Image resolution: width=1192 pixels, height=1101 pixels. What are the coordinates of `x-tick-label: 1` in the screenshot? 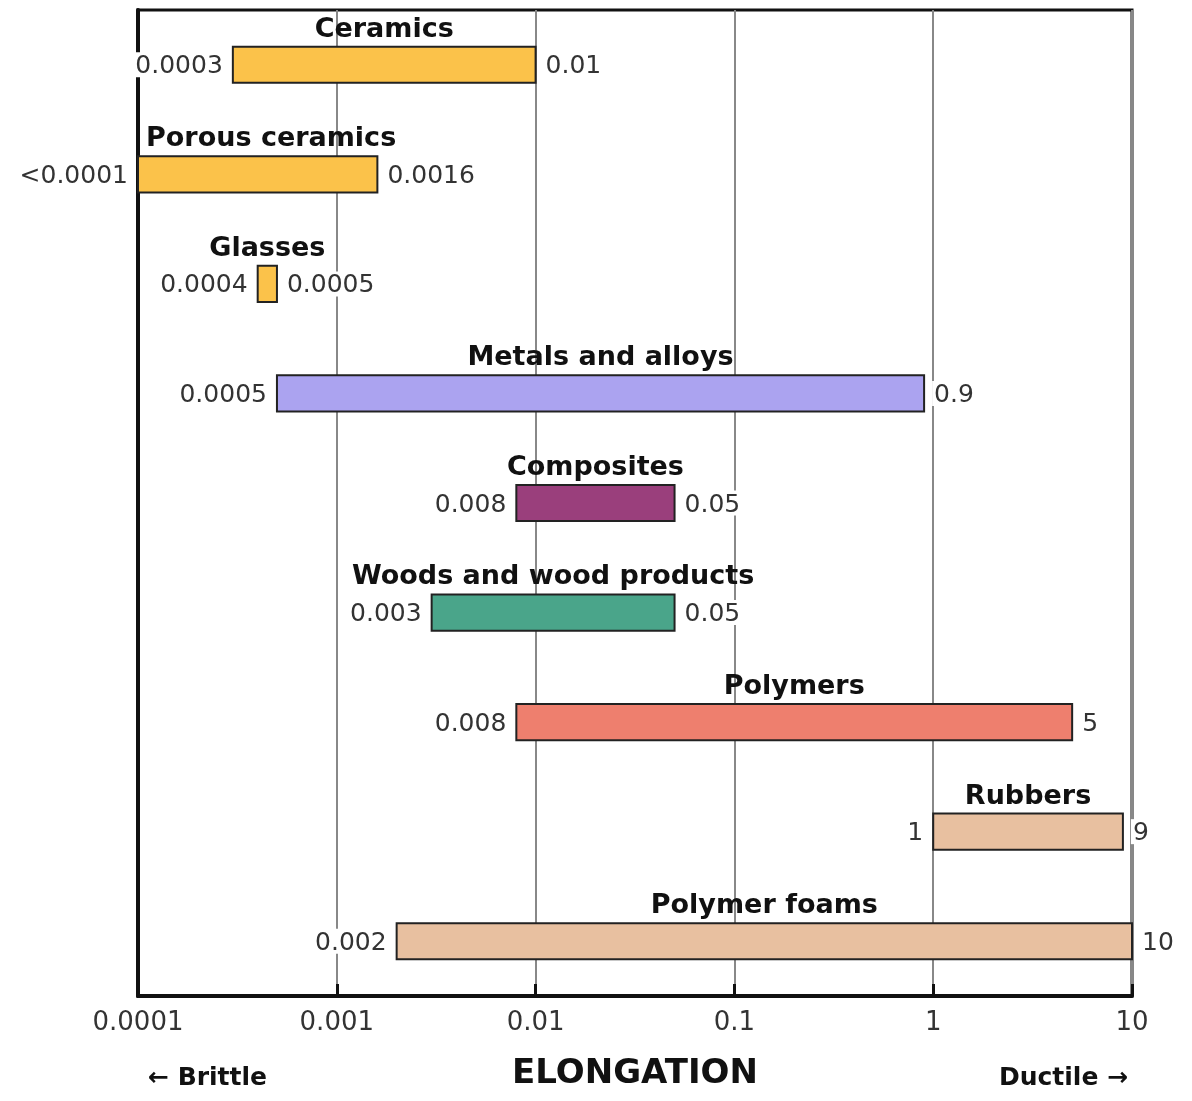 It's located at (933, 1021).